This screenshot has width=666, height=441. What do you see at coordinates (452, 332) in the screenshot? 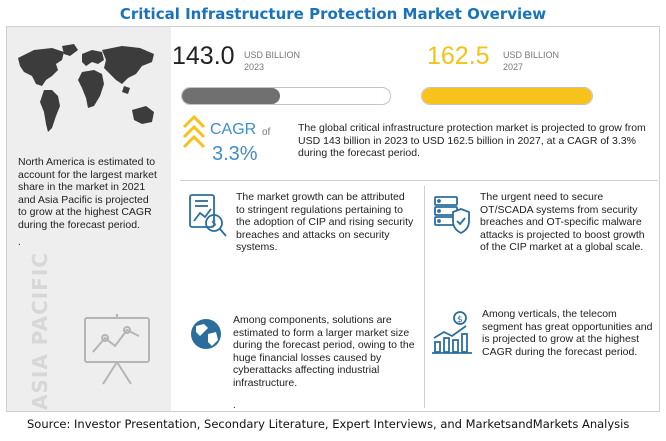
I see `bar-chart-growth-icon: $` at bounding box center [452, 332].